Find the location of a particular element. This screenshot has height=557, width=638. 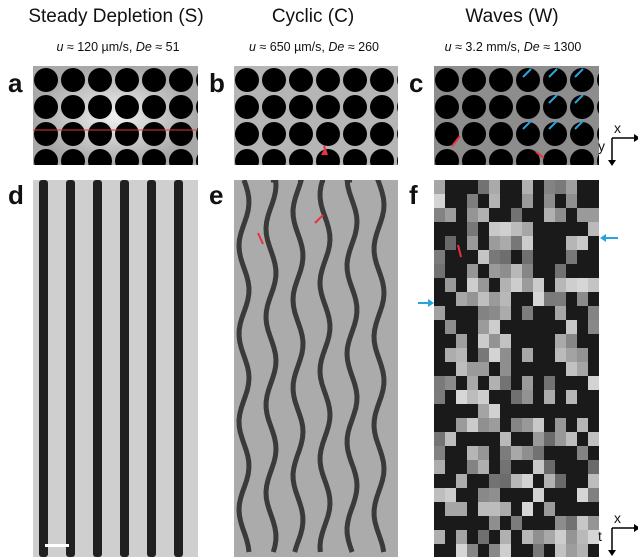

axis-label-y-top: y is located at coordinates (601, 146).